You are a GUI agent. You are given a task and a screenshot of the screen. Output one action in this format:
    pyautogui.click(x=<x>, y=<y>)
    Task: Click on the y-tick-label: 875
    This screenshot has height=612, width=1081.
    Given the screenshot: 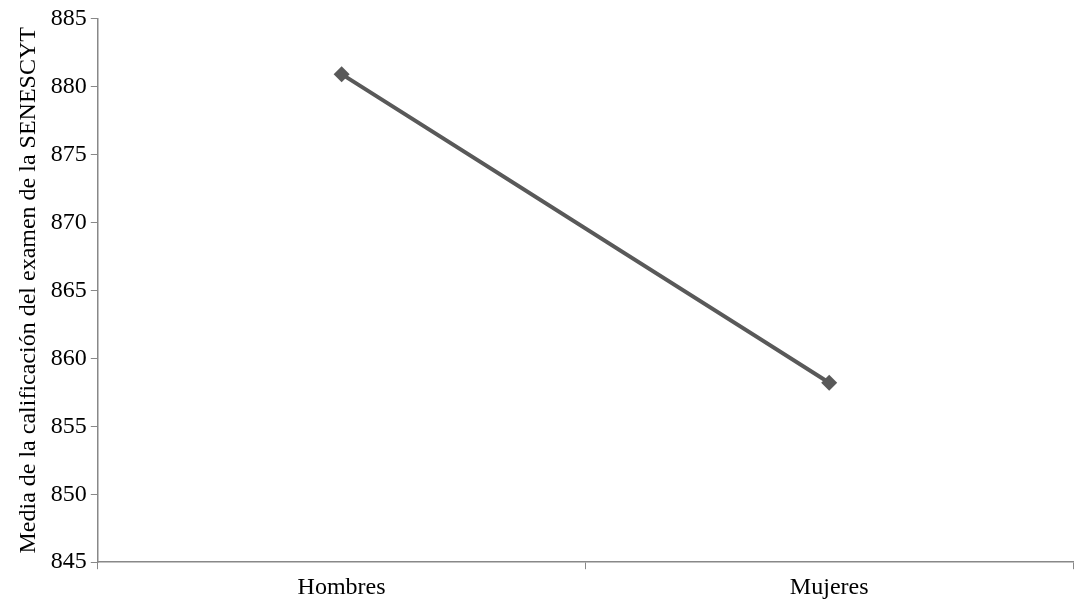 What is the action you would take?
    pyautogui.click(x=68, y=152)
    